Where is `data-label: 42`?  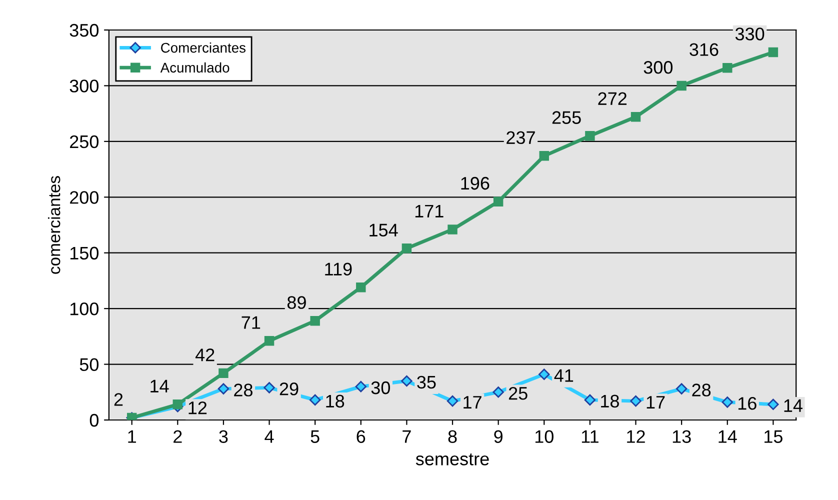
data-label: 42 is located at coordinates (204, 355).